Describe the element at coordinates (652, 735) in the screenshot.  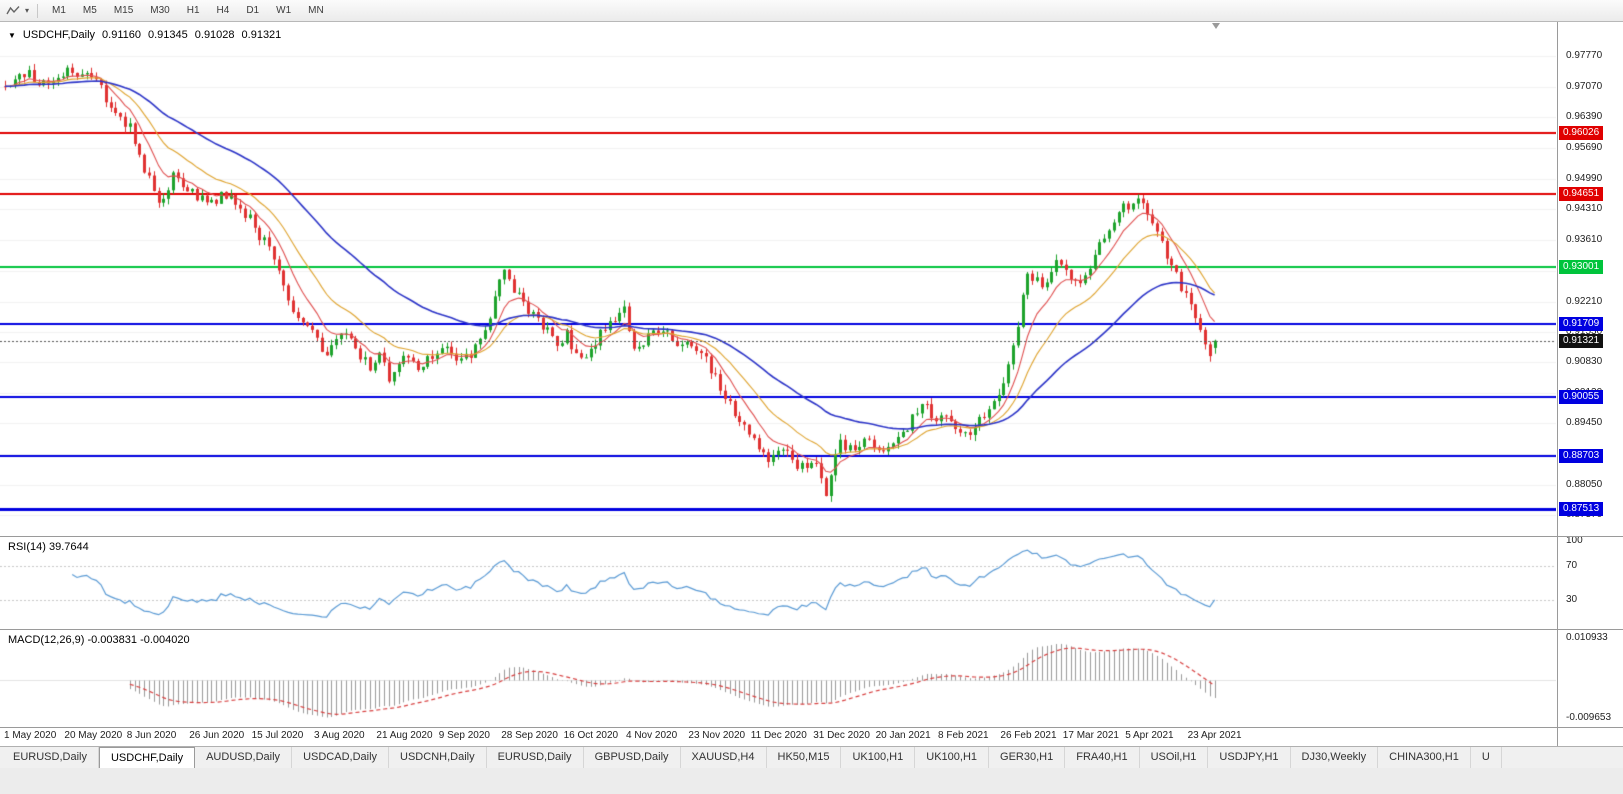
I see `date-label: 4 Nov 2020` at that location.